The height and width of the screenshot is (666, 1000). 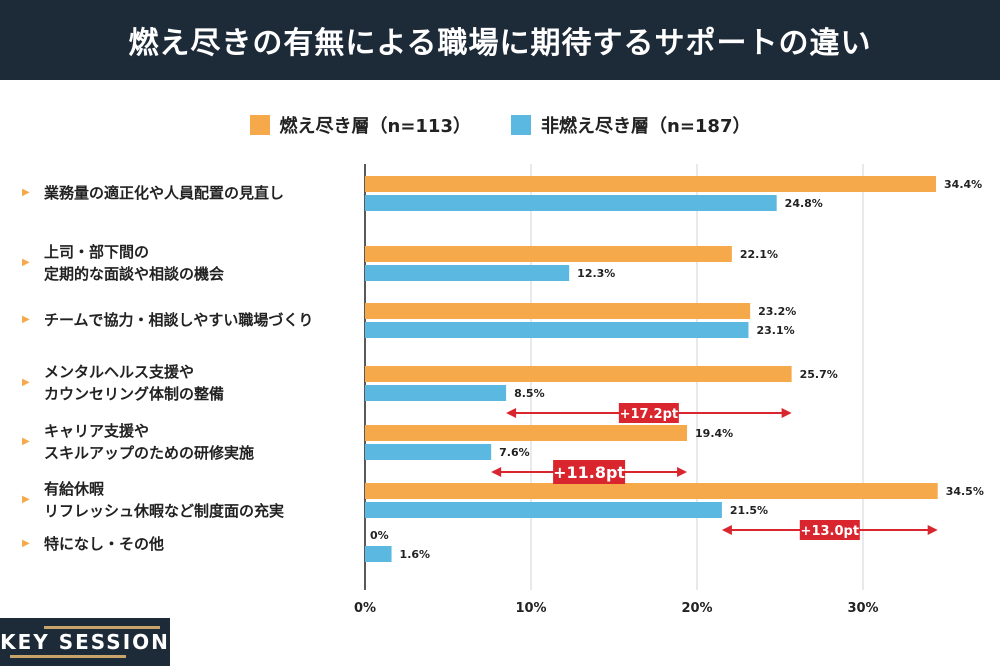 What do you see at coordinates (514, 452) in the screenshot?
I see `data-label: 7.6%` at bounding box center [514, 452].